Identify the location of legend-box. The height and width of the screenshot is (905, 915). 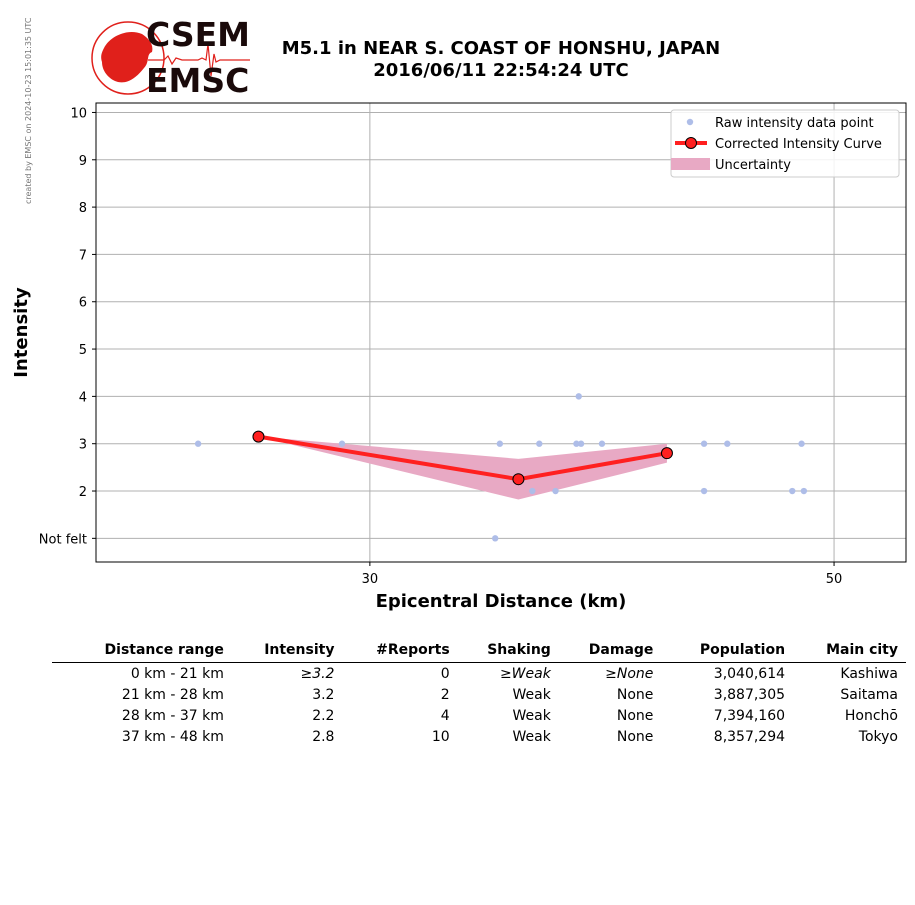
(785, 143).